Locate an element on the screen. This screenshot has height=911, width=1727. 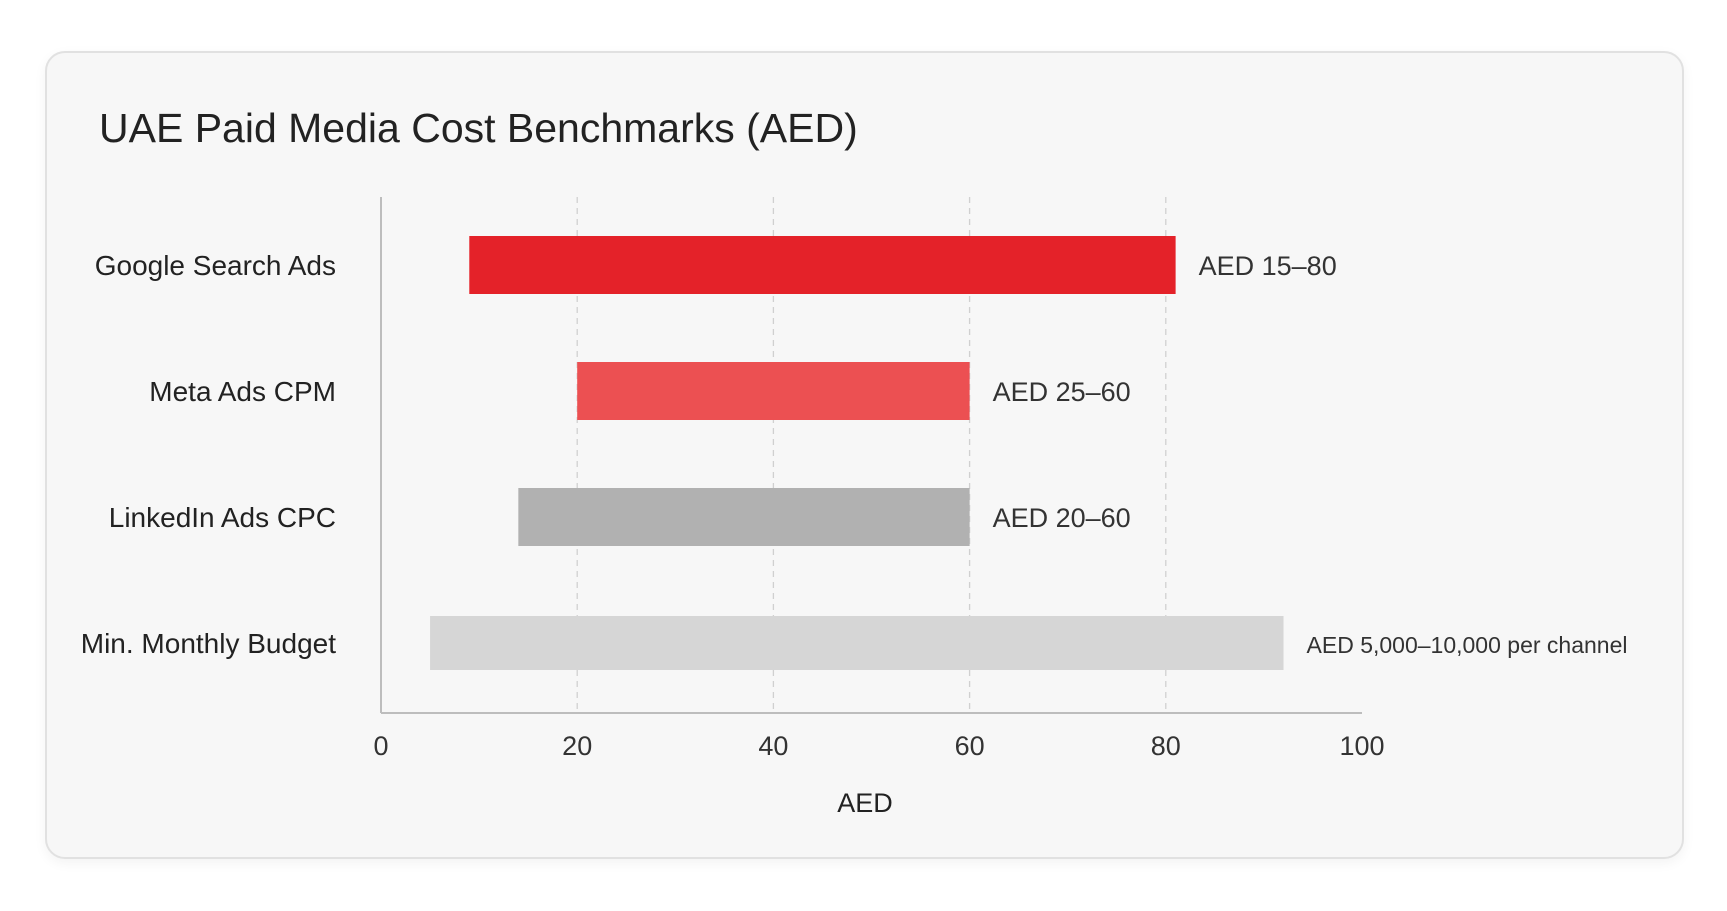
x-tick-label: 60 is located at coordinates (970, 746).